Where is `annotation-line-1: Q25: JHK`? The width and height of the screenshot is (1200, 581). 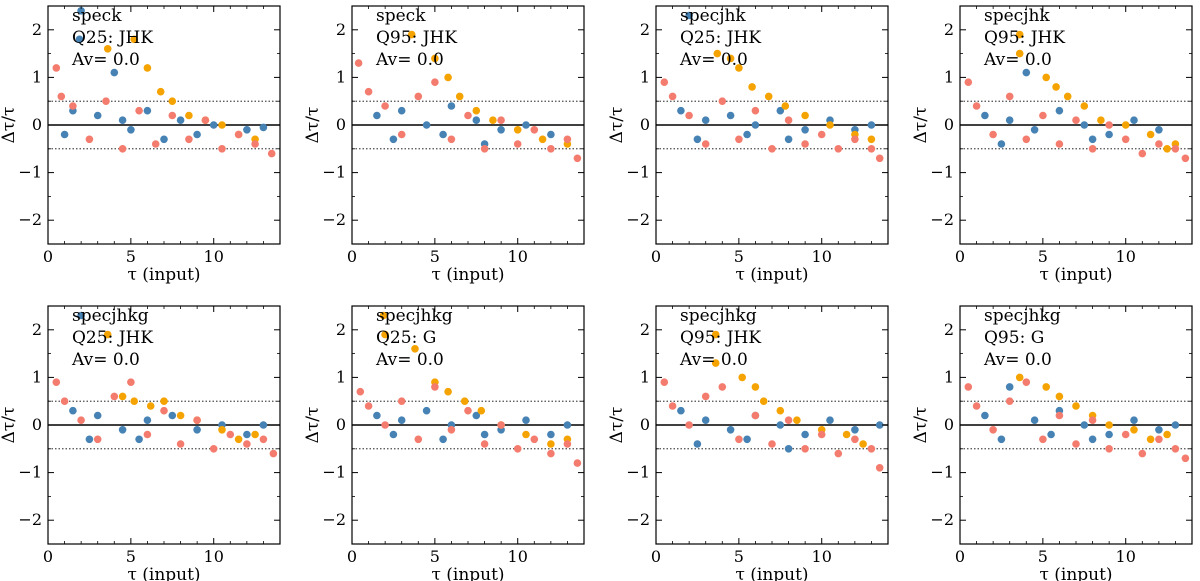
annotation-line-1: Q25: JHK is located at coordinates (720, 38).